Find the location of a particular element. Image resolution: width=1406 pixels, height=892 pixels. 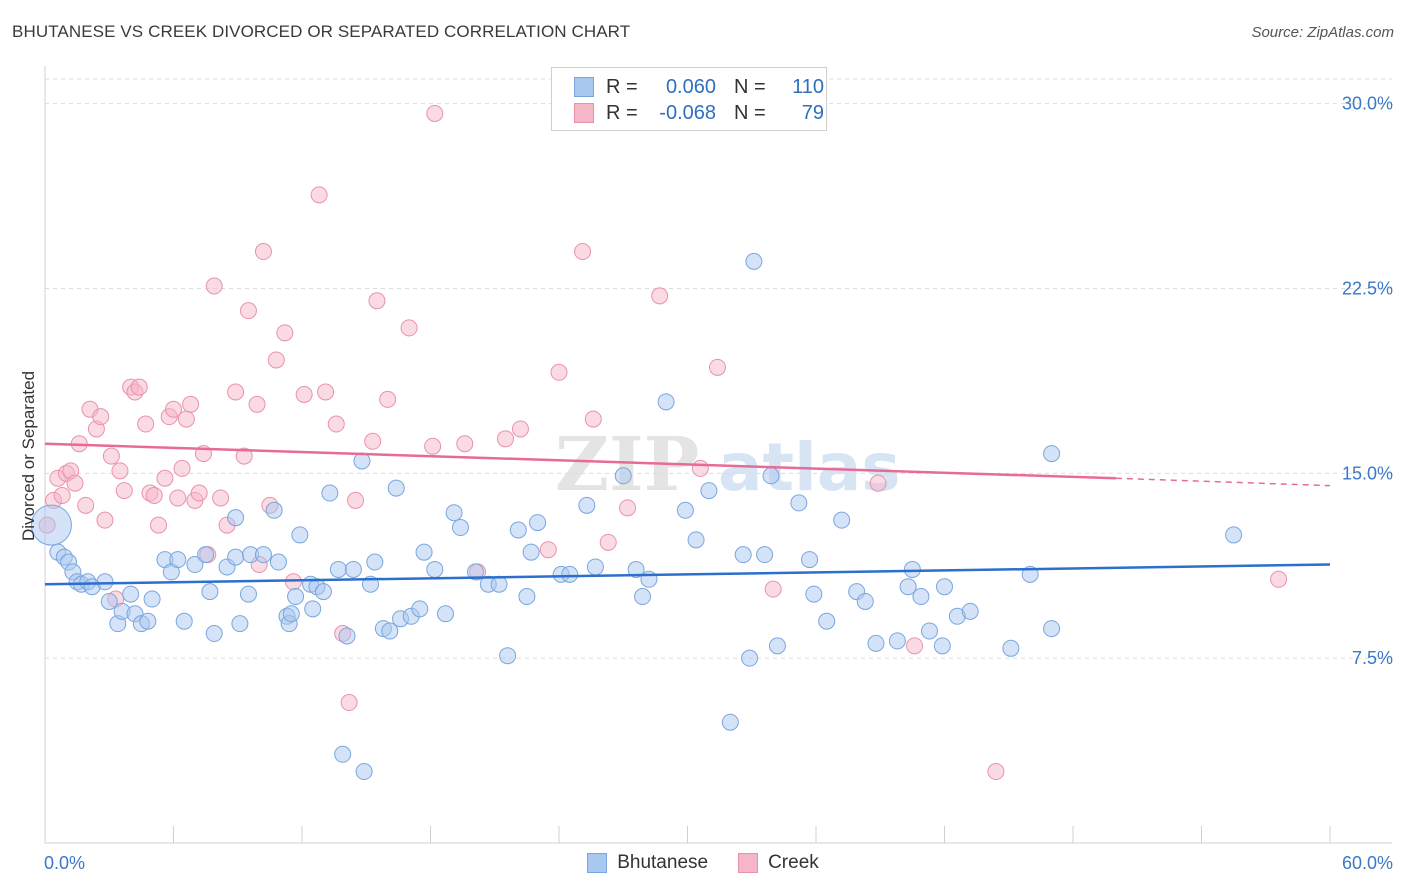

y-tick-labels: 7.5% 15.0% 22.5% 30.0% is located at coordinates (1367, 381).